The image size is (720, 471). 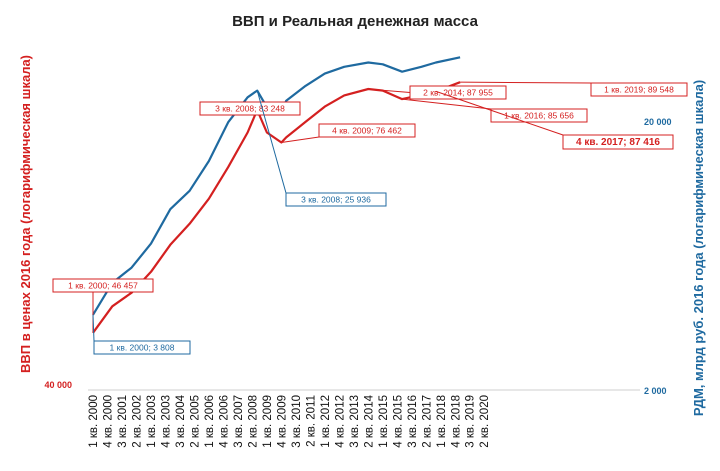 I want to click on x-tick-label: 4 кв. 2003, so click(x=166, y=421).